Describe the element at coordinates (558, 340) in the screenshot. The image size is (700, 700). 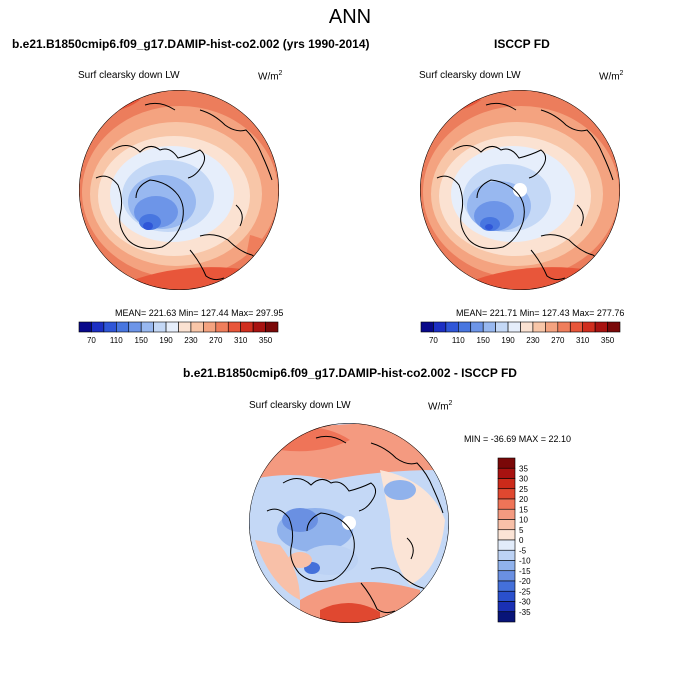
I see `colorbar-panel2-tick-label: 270` at that location.